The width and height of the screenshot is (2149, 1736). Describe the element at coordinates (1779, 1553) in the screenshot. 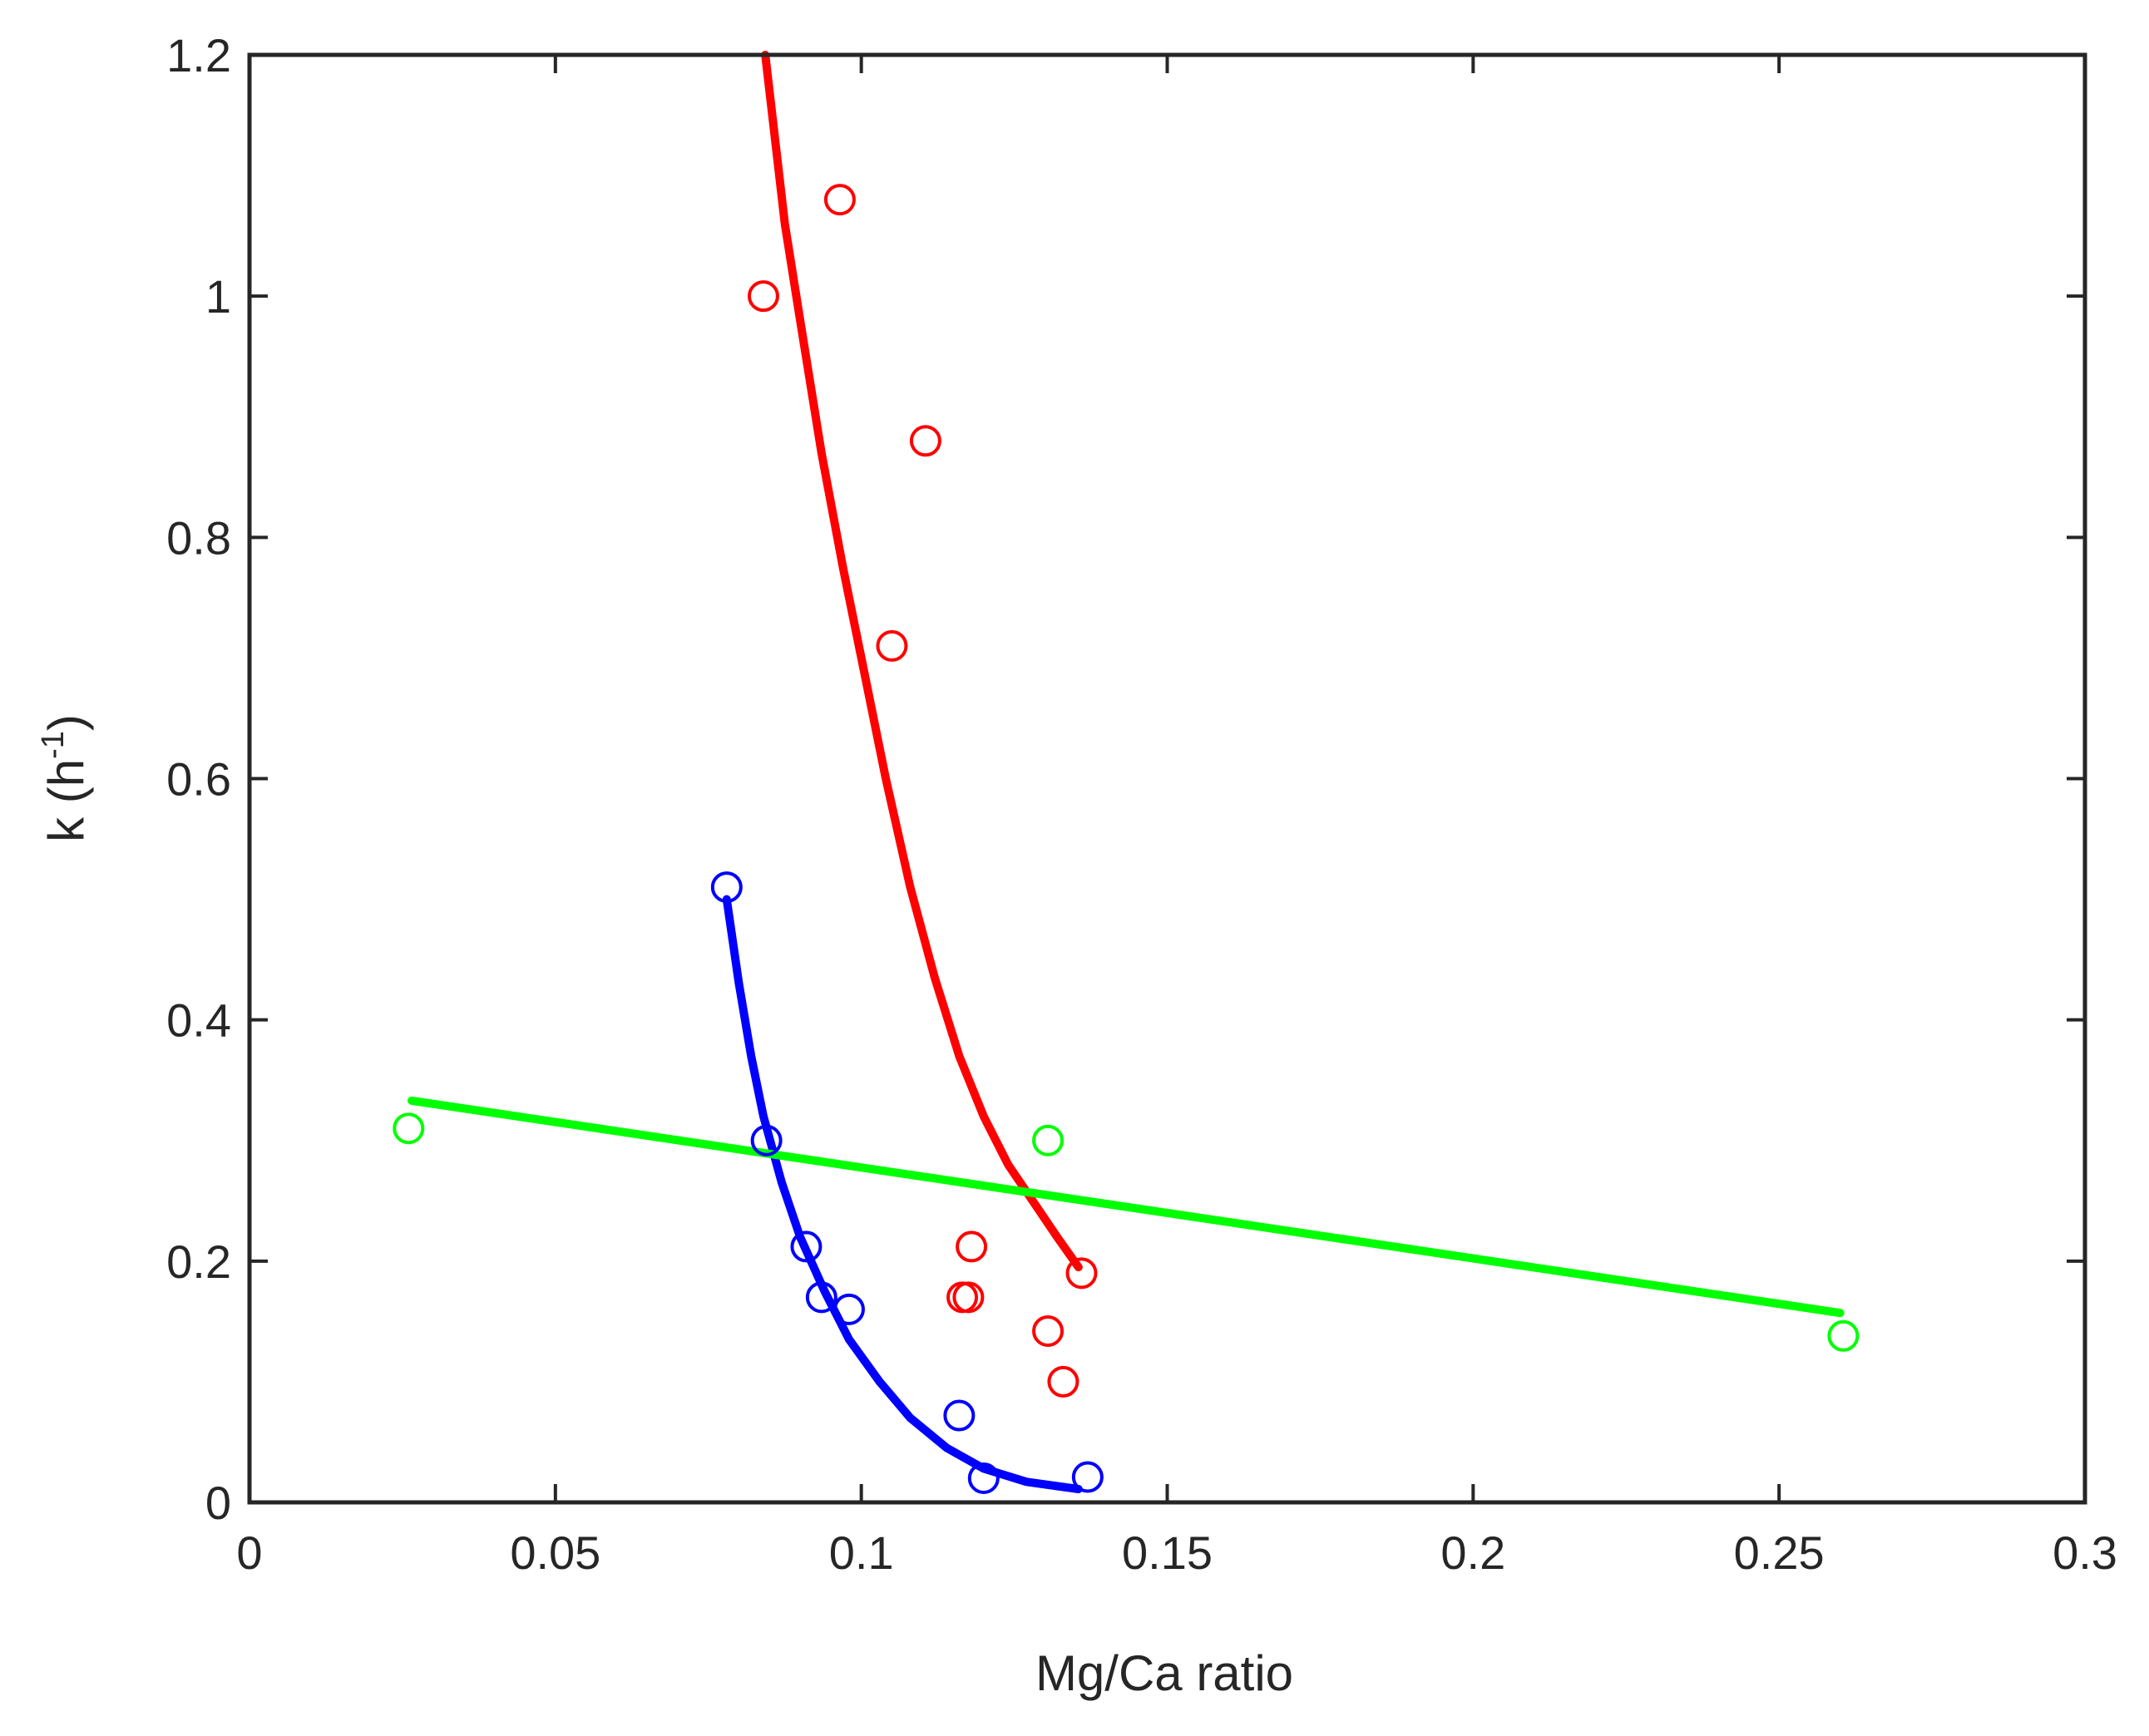

I see `x-tick-label: 0.25` at that location.